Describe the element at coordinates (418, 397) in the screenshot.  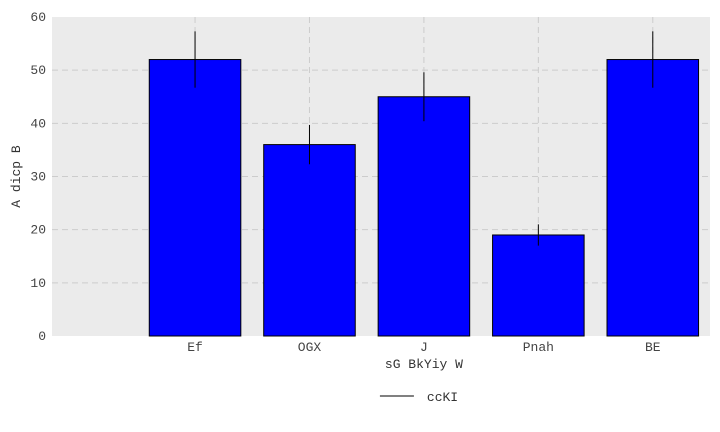
I see `legend: ccKI` at that location.